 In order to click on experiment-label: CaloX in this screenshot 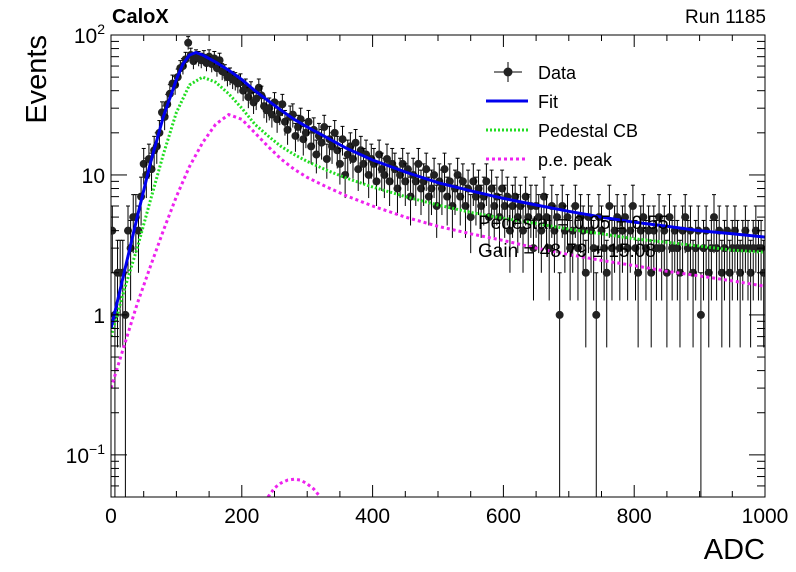, I will do `click(140, 17)`.